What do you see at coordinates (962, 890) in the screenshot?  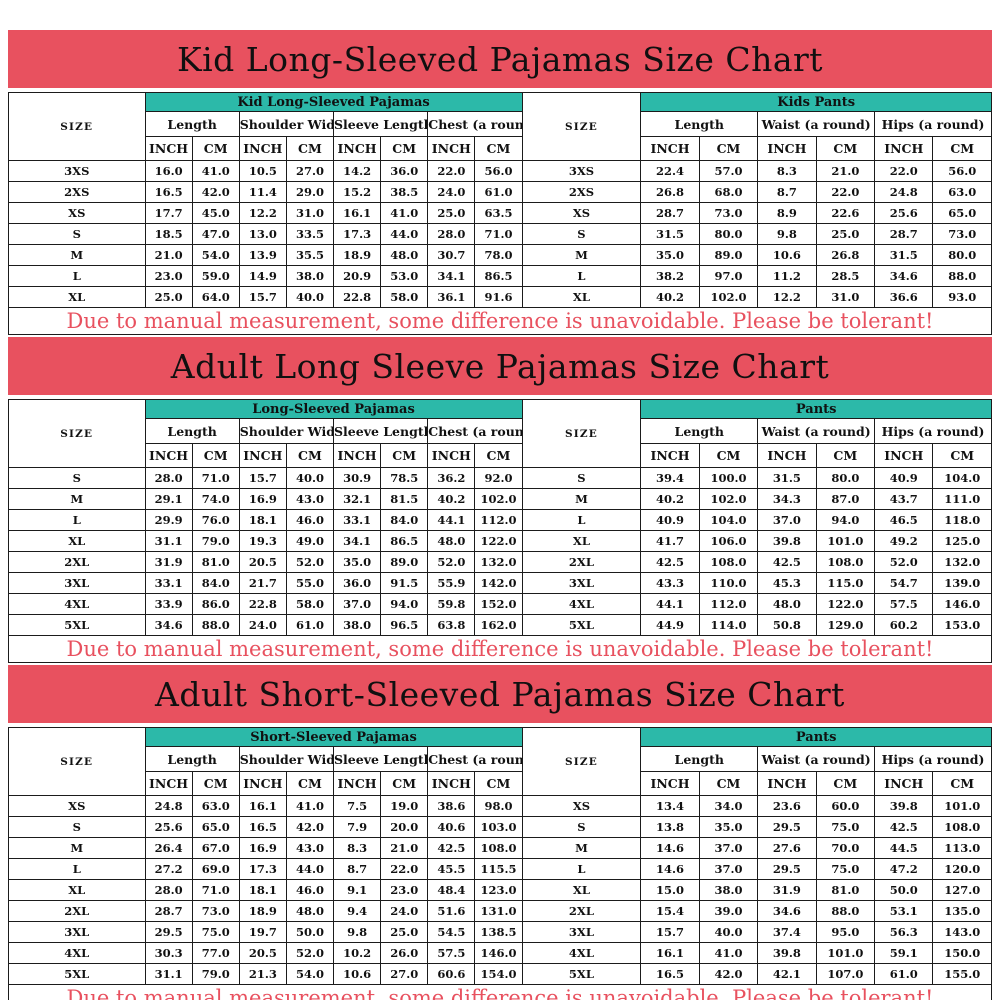 I see `value-cell: 127.0` at bounding box center [962, 890].